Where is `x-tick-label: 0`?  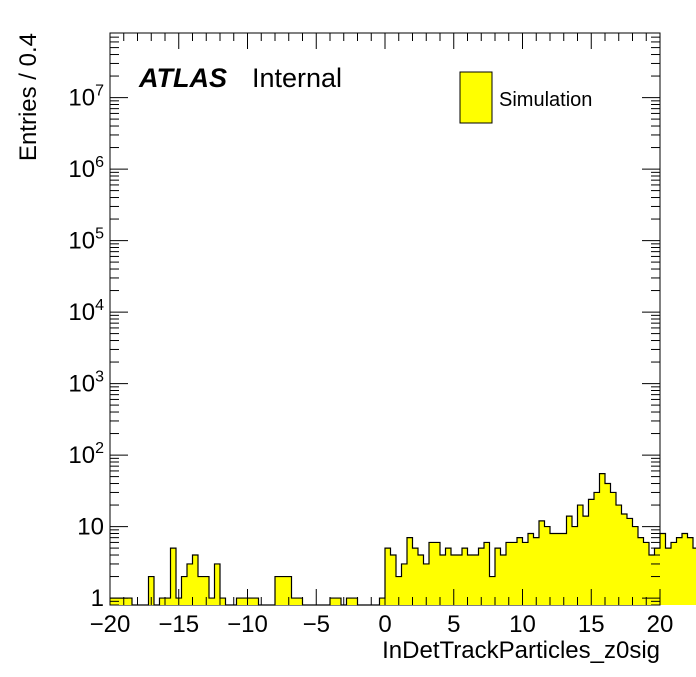 x-tick-label: 0 is located at coordinates (384, 624).